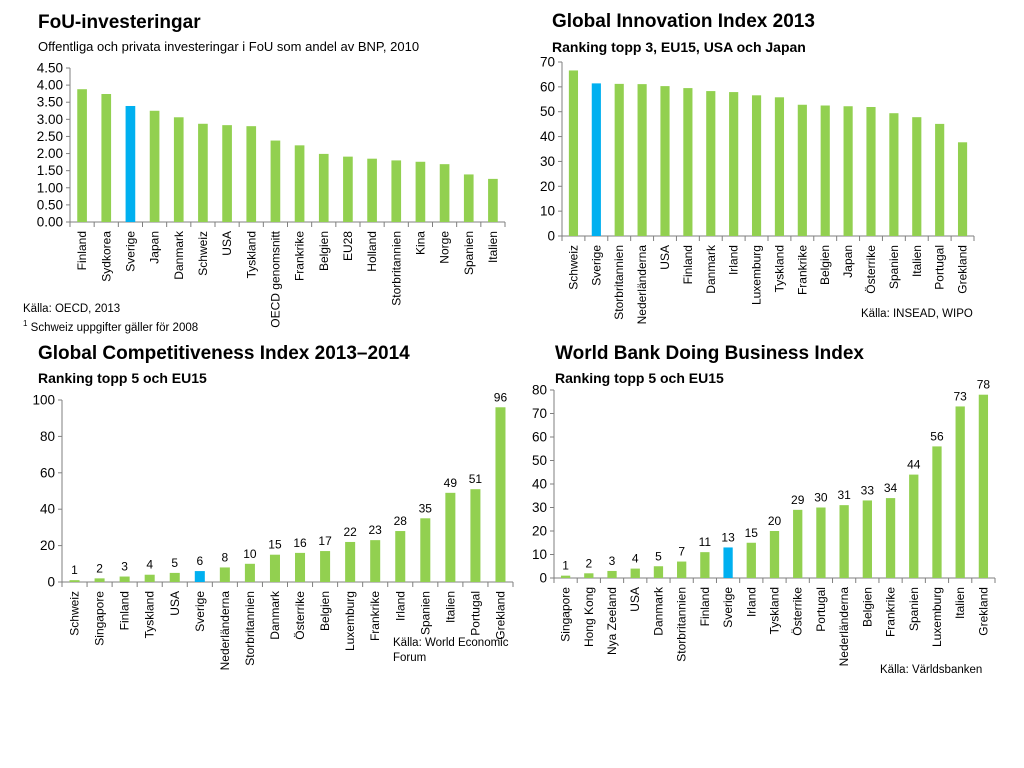 Image resolution: width=1024 pixels, height=768 pixels. Describe the element at coordinates (752, 533) in the screenshot. I see `data-label: 15` at that location.